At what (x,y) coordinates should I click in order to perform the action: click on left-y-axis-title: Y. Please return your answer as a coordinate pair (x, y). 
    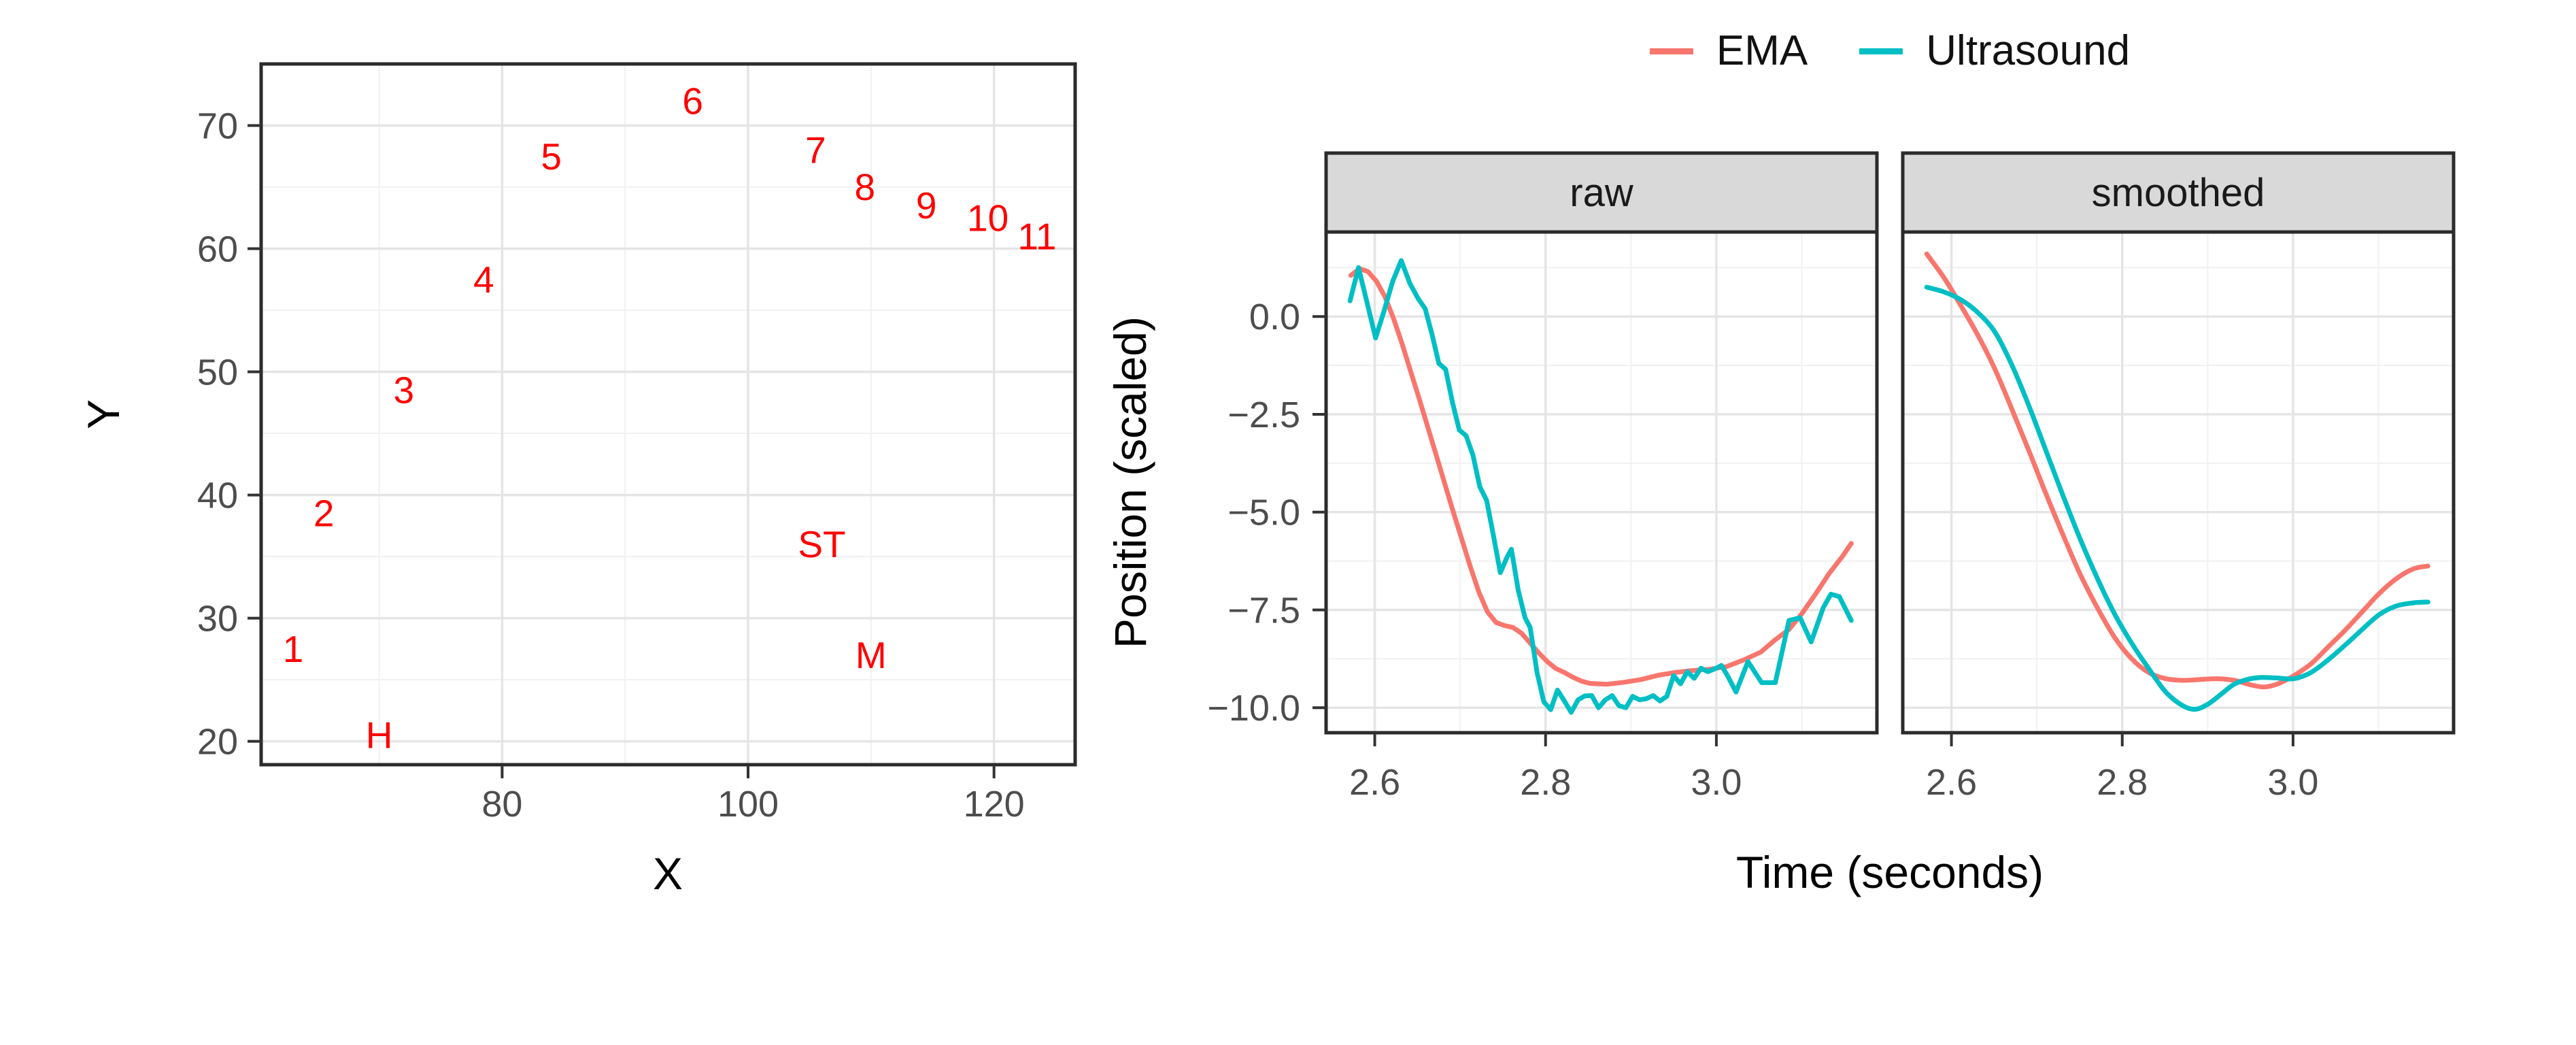
    Looking at the image, I should click on (103, 414).